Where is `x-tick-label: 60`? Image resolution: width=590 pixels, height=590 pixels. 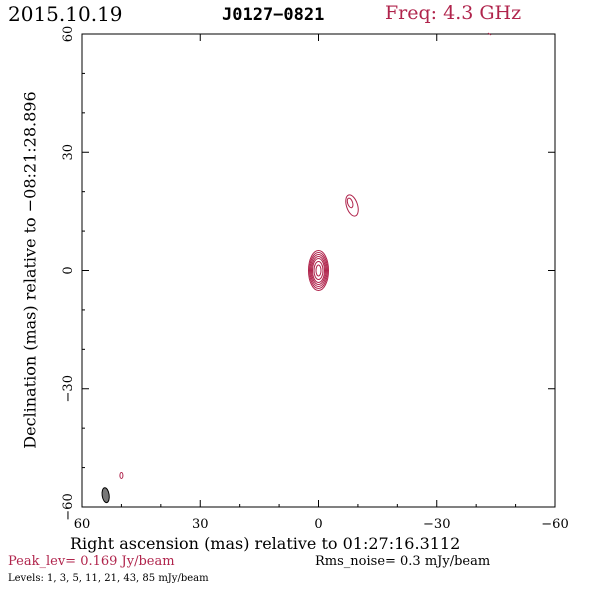
x-tick-label: 60 is located at coordinates (82, 524).